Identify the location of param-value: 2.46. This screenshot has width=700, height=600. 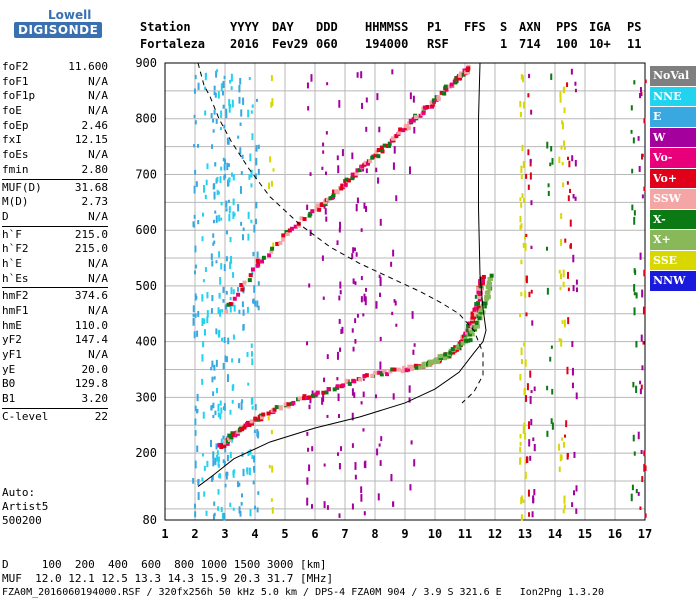
(95, 125).